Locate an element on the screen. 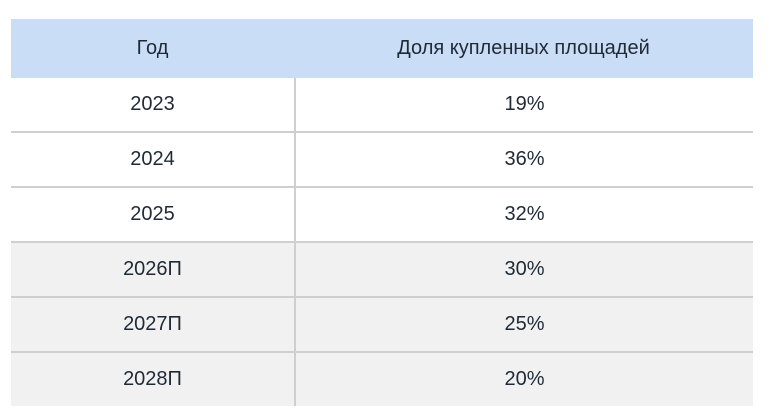  cell-year: 2028П is located at coordinates (153, 379).